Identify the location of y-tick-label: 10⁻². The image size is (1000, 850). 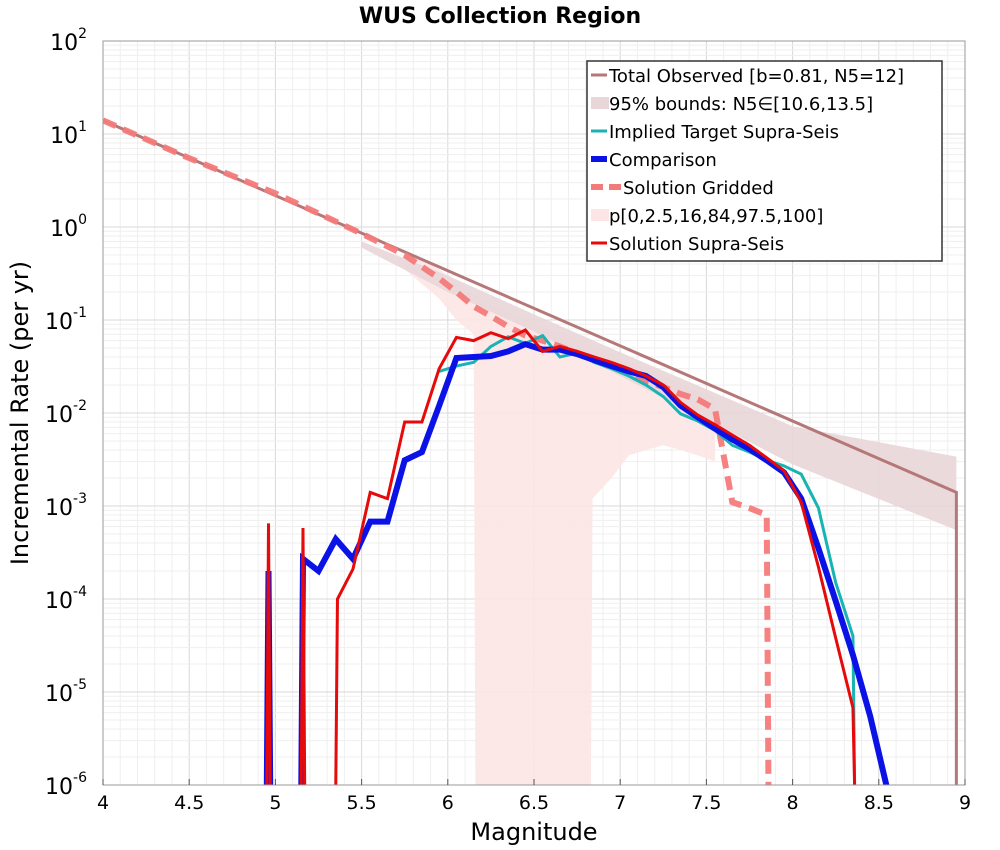
(66, 413).